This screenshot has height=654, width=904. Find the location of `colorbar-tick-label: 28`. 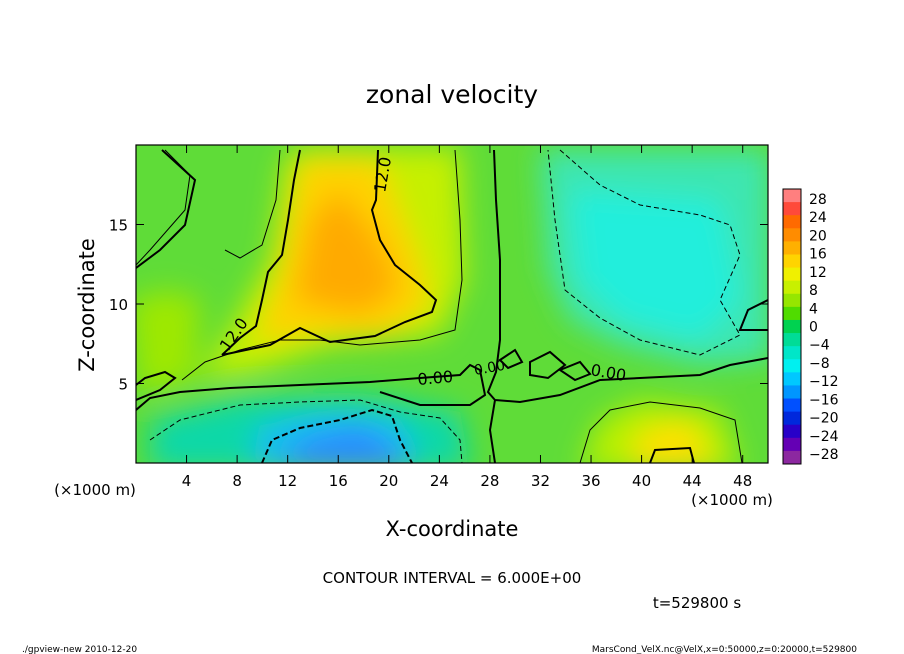

colorbar-tick-label: 28 is located at coordinates (818, 200).